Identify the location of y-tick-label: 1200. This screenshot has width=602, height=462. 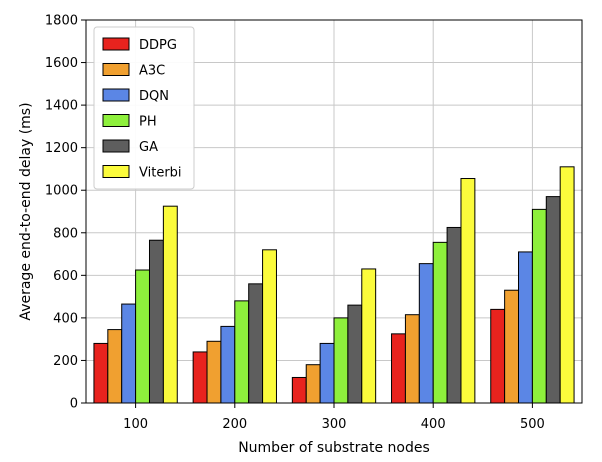
(61, 148).